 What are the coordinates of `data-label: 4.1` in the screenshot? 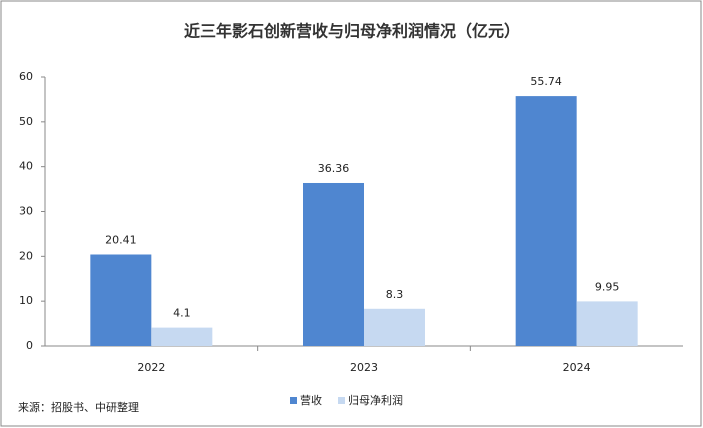 It's located at (182, 313).